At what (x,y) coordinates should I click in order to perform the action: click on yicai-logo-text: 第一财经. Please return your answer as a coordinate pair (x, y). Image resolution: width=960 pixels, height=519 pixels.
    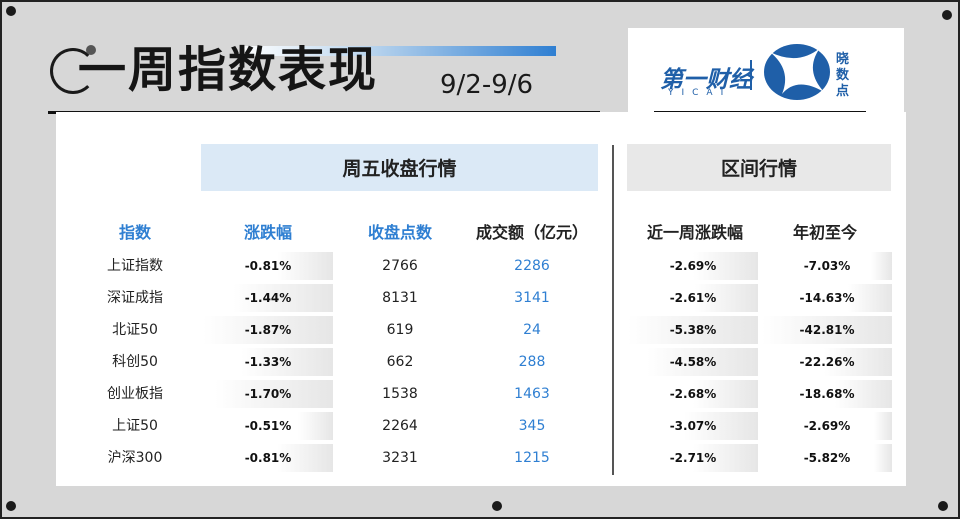
    Looking at the image, I should click on (706, 80).